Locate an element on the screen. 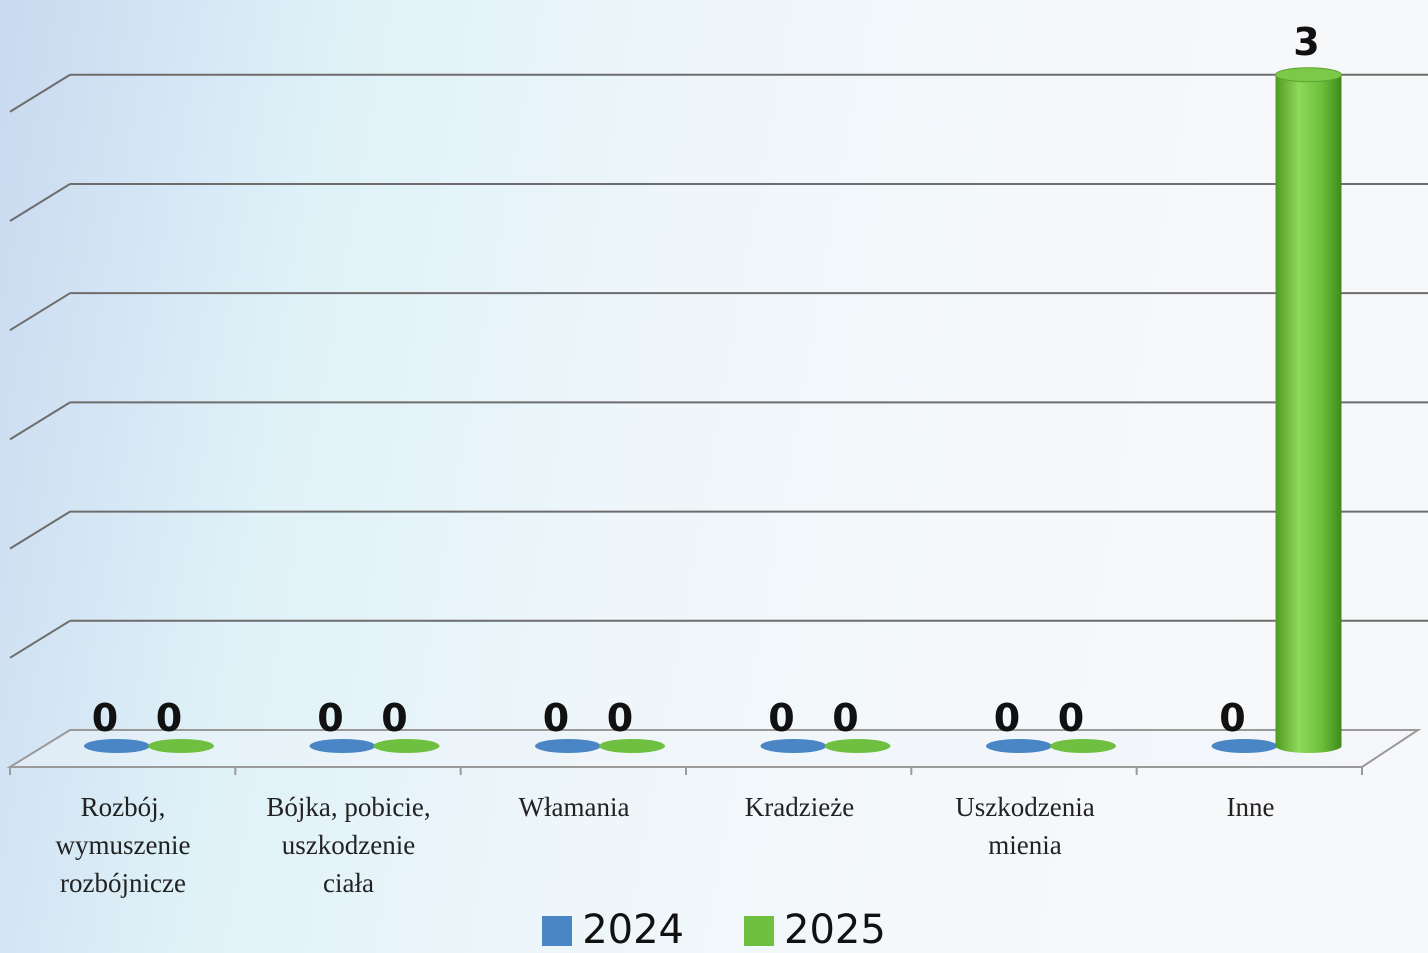  legend-item-2025: 2025 is located at coordinates (815, 930).